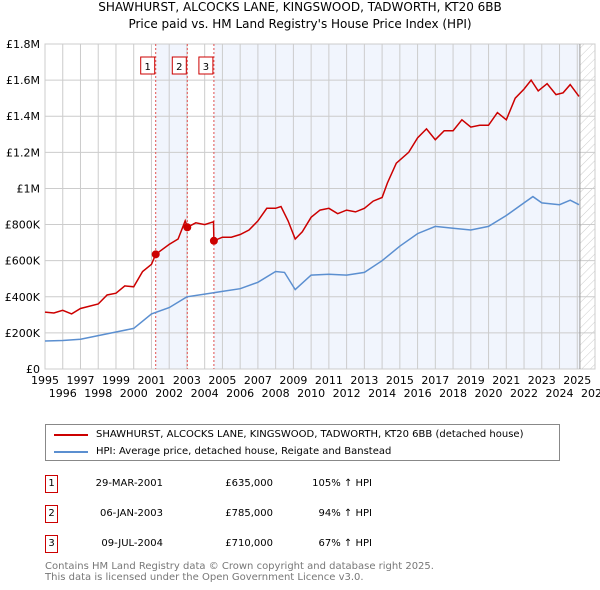  Describe the element at coordinates (131, 513) in the screenshot. I see `sale-date: 06-JAN-2003` at that location.